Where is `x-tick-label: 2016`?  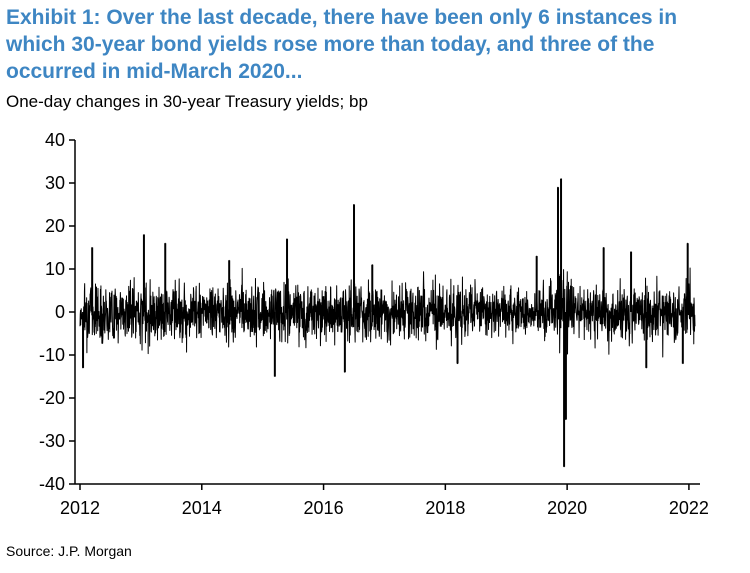 x-tick-label: 2016 is located at coordinates (324, 508).